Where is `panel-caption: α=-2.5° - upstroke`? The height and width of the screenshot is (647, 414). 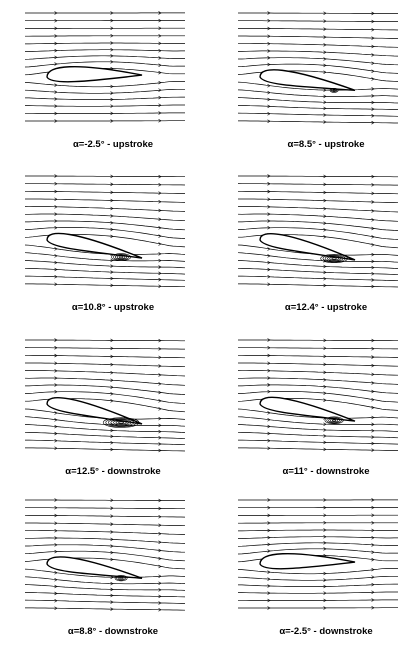
panel-caption: α=-2.5° - upstroke is located at coordinates (113, 144).